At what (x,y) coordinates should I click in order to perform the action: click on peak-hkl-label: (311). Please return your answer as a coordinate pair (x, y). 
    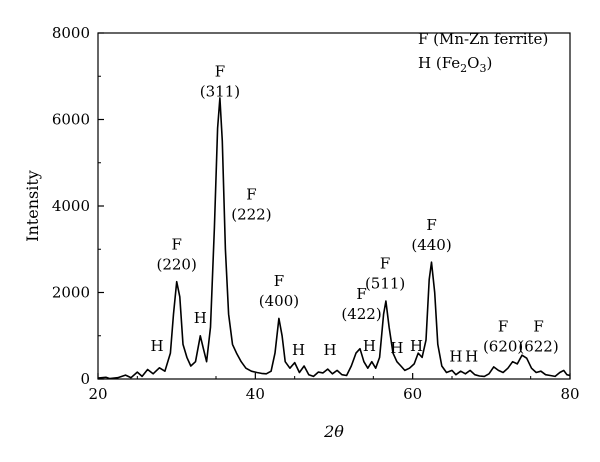
    Looking at the image, I should click on (220, 91).